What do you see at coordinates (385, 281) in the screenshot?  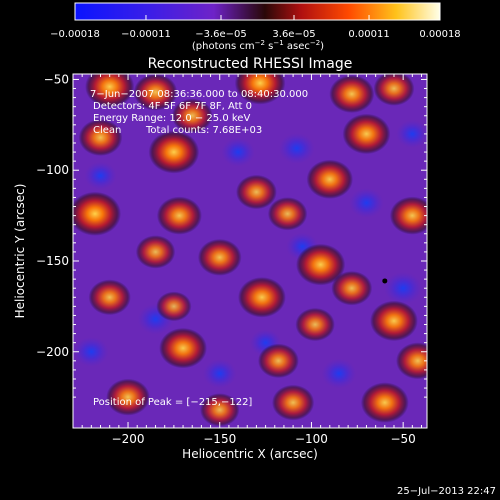 I see `peak-marker` at bounding box center [385, 281].